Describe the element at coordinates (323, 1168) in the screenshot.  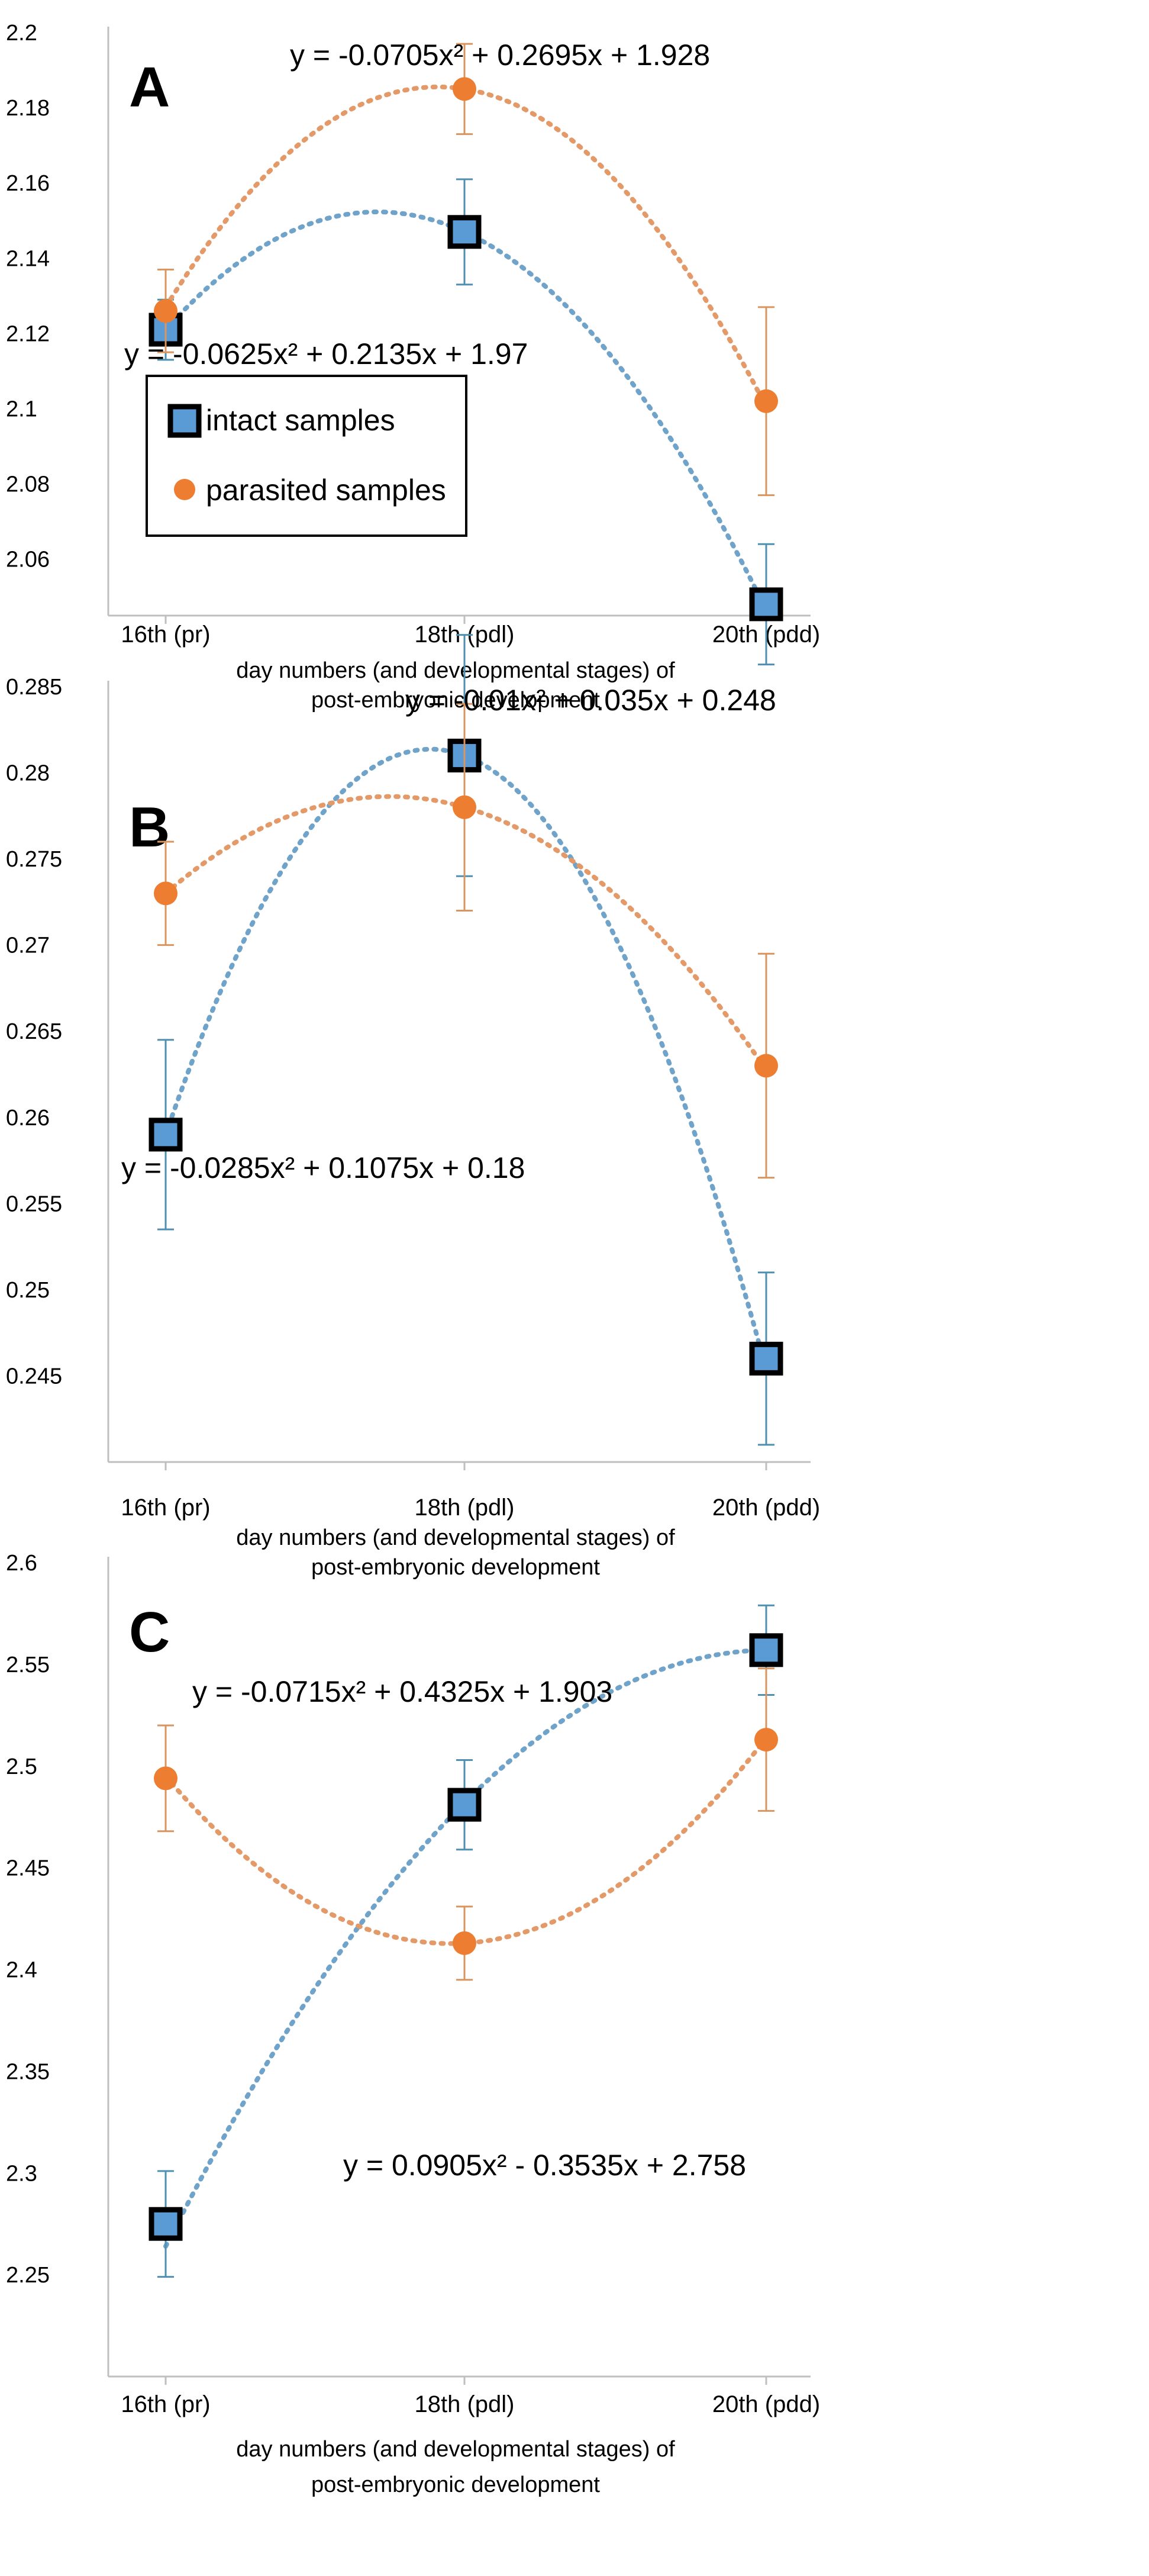
I see `intact-equation: y = -0.0285x² + 0.1075x + 0.18` at that location.